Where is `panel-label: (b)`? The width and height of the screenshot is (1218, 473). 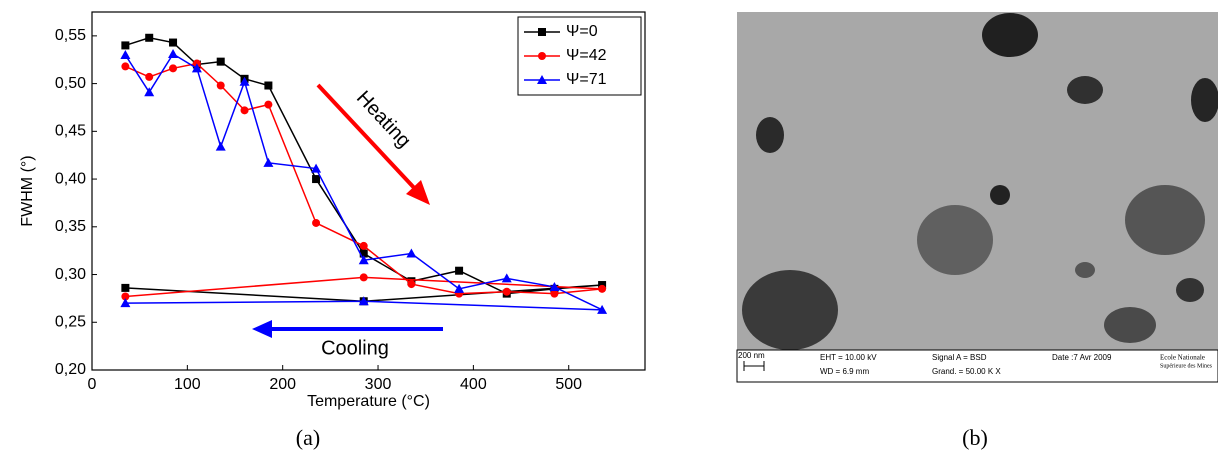 panel-label: (b) is located at coordinates (975, 437).